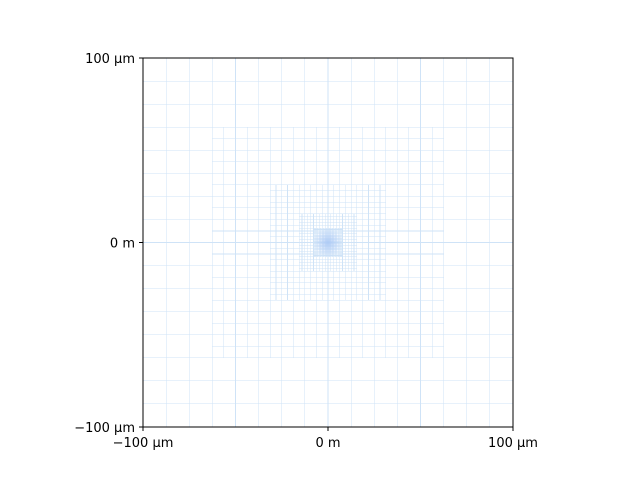 The height and width of the screenshot is (480, 640). I want to click on x-tick-label: 0 m, so click(327, 443).